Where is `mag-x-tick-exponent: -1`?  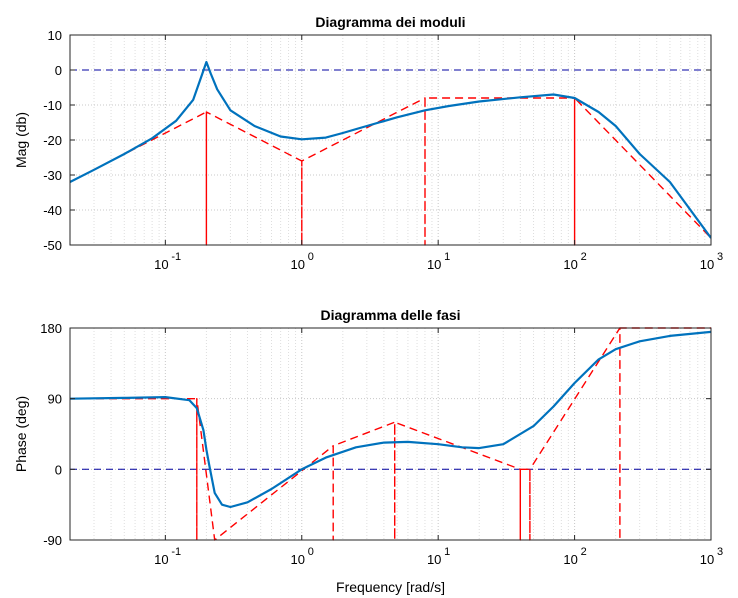 mag-x-tick-exponent: -1 is located at coordinates (176, 257).